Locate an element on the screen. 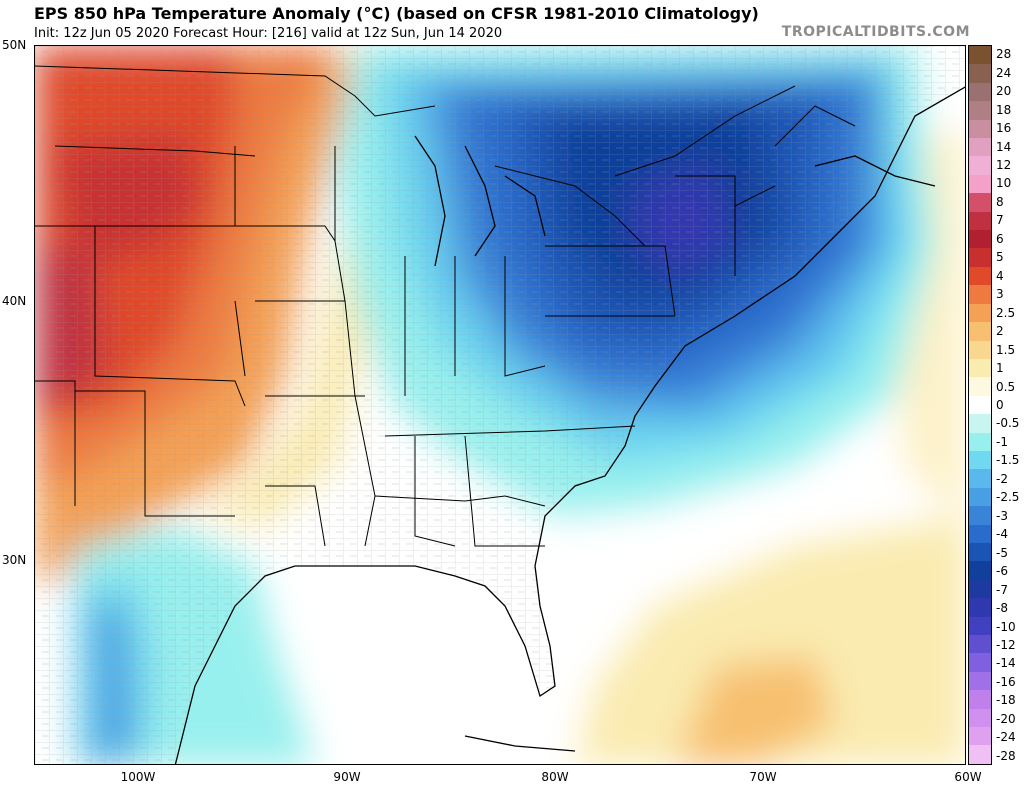  colorbar-tick-label: 28 is located at coordinates (1004, 54).